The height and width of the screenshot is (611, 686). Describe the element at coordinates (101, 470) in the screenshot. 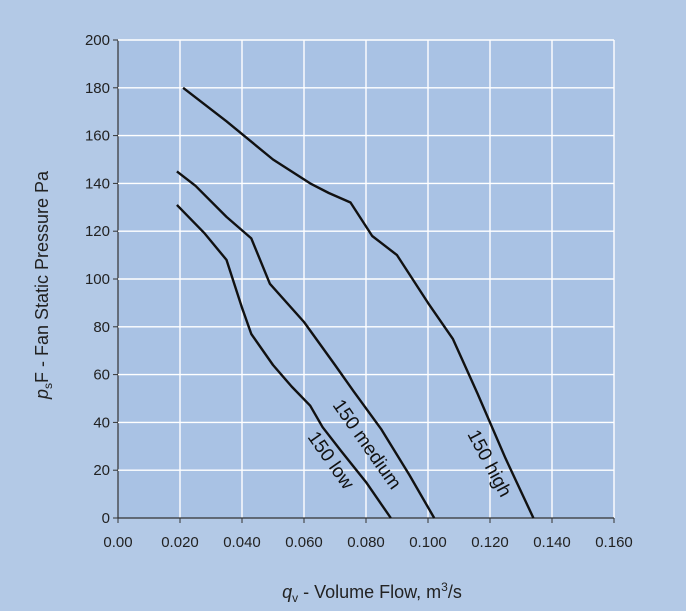

I see `y-tick-label: 20` at that location.